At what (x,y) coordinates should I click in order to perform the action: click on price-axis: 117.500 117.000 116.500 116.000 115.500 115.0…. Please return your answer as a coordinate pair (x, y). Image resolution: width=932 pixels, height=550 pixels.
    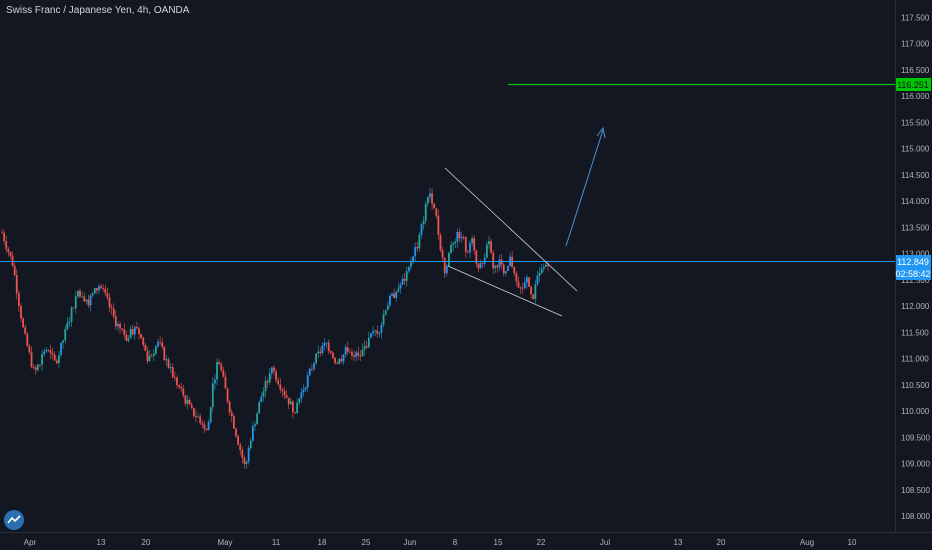
    Looking at the image, I should click on (915, 267).